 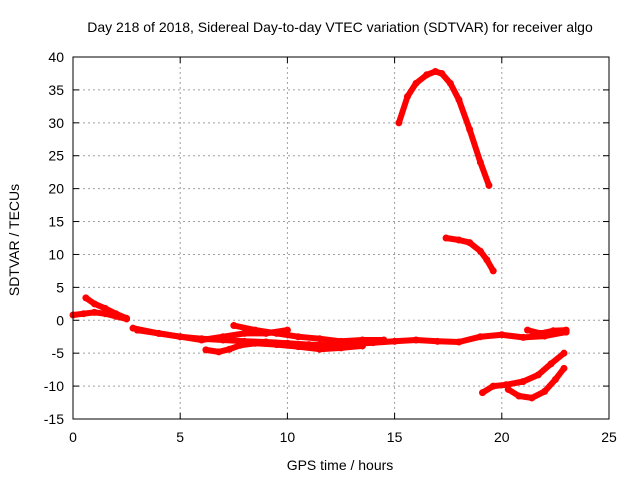 I want to click on y-axis-label: SDTVAR / TECUs, so click(x=14, y=240).